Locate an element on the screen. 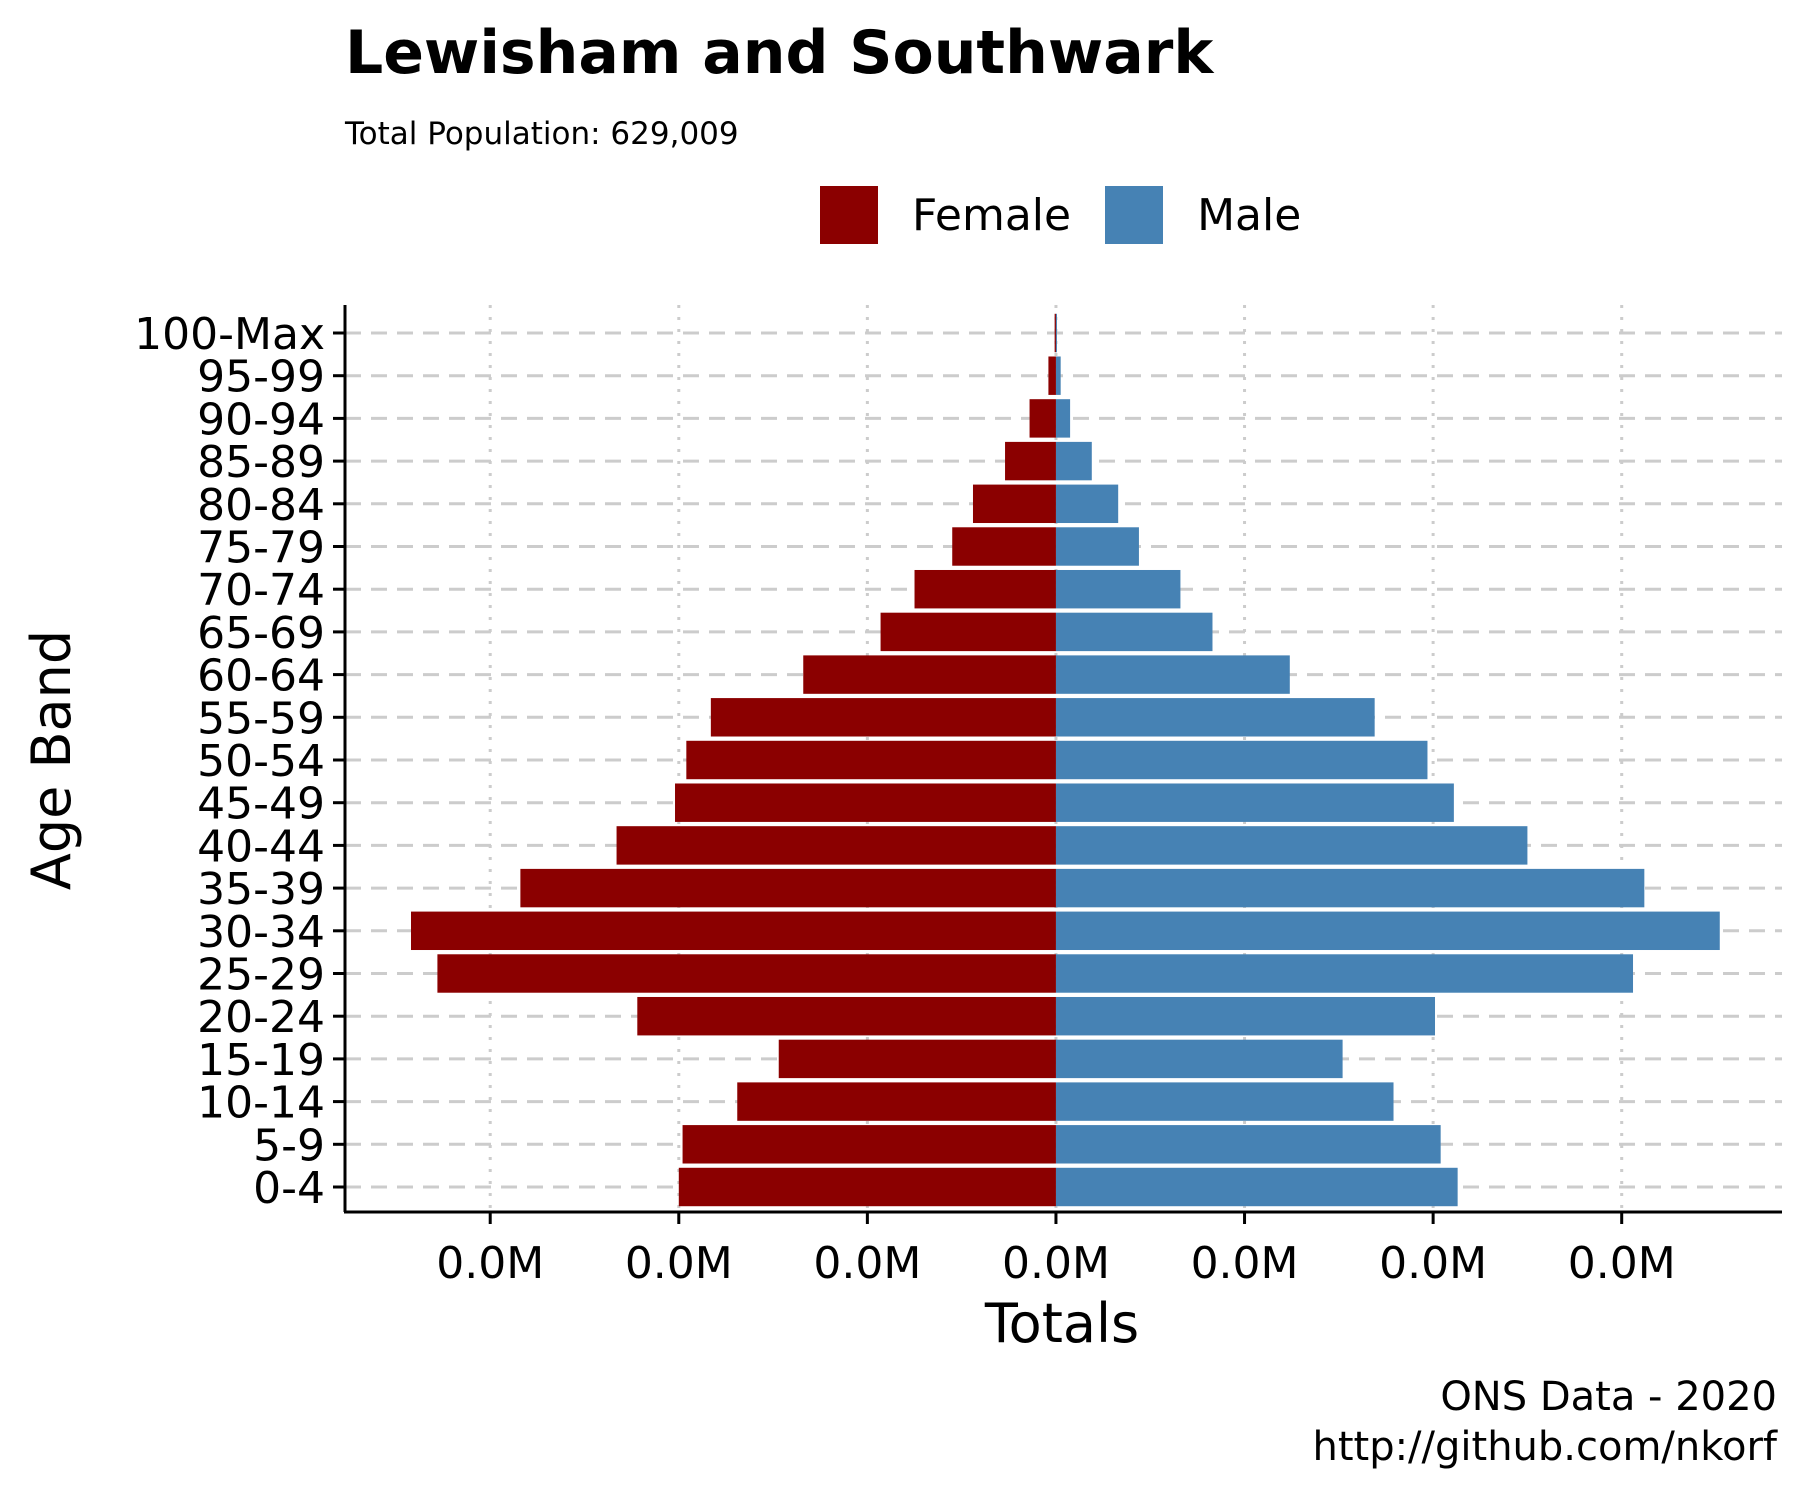  y-tick-label-95-99: 95-99 is located at coordinates (261, 377).